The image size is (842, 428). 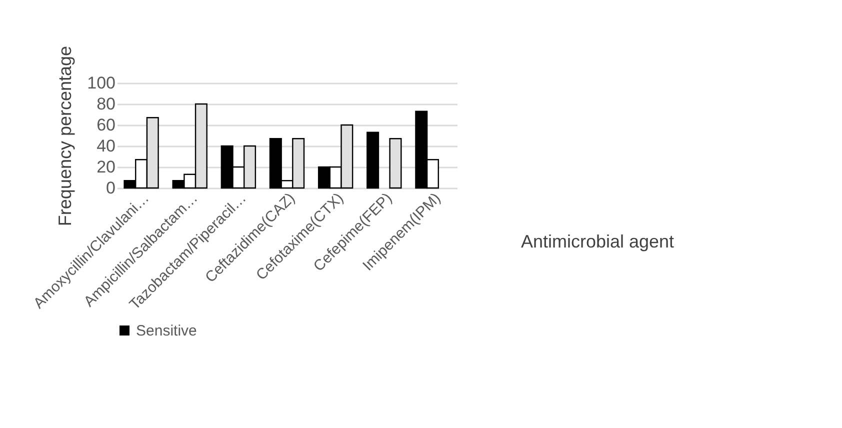 I want to click on y-tick-label: 40, so click(x=106, y=146).